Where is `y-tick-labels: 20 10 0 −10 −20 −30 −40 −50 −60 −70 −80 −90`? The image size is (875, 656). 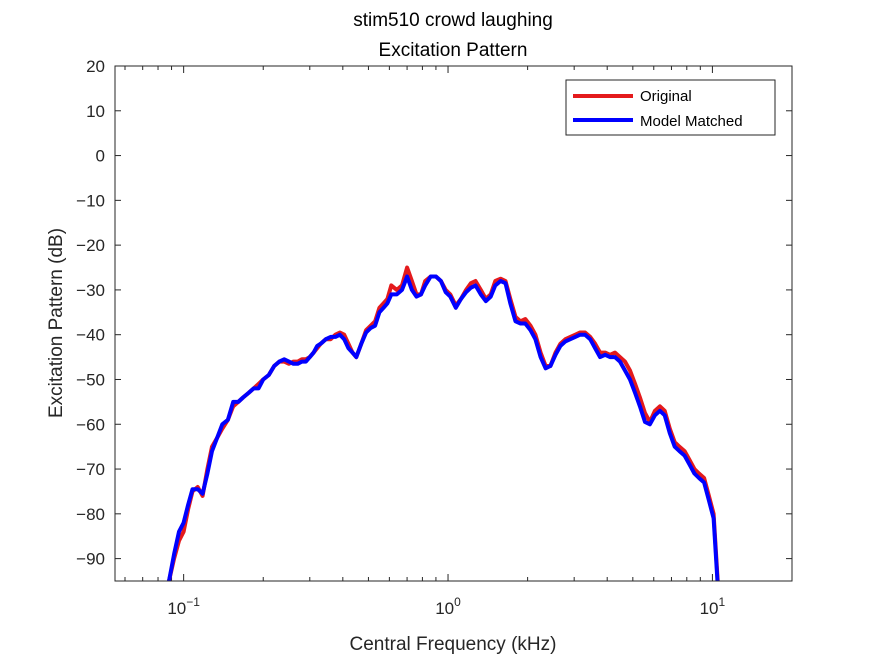 y-tick-labels: 20 10 0 −10 −20 −30 −40 −50 −60 −70 −80 −90 is located at coordinates (90, 313).